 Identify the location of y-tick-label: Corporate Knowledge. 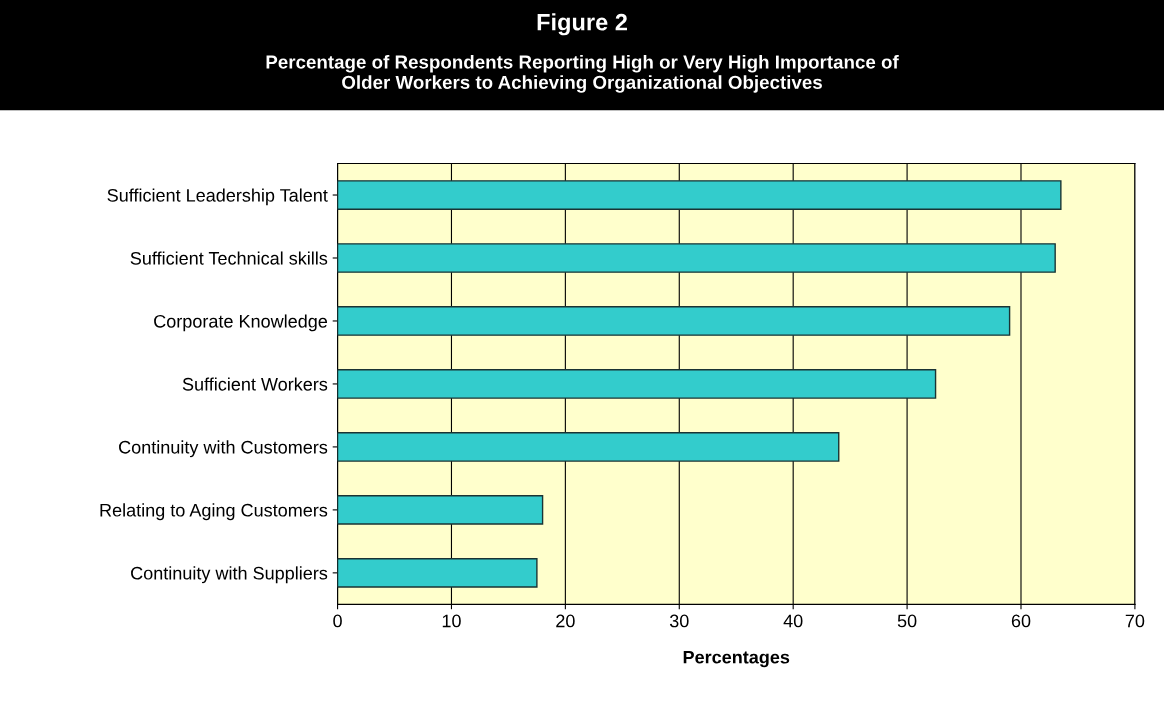
(241, 323).